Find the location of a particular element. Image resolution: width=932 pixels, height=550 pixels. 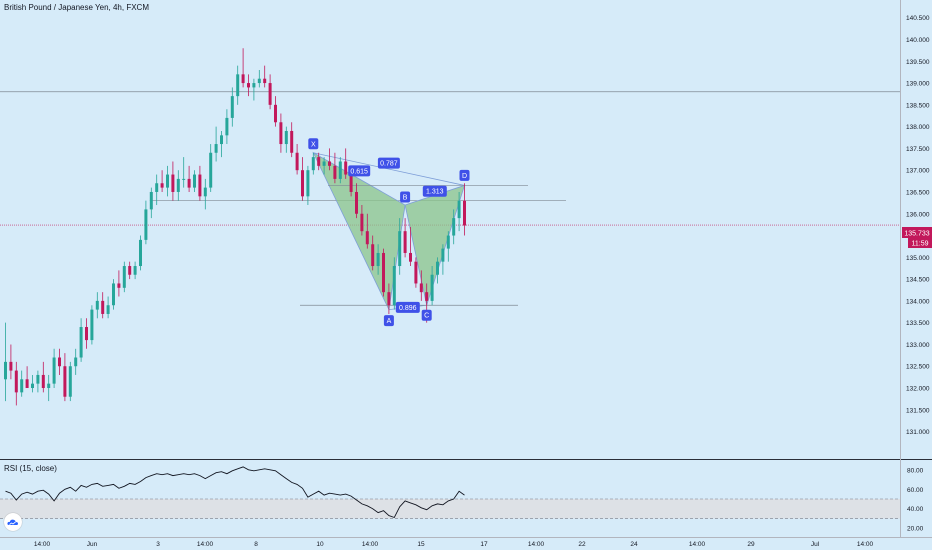

time-tick-label: 10 is located at coordinates (320, 544).